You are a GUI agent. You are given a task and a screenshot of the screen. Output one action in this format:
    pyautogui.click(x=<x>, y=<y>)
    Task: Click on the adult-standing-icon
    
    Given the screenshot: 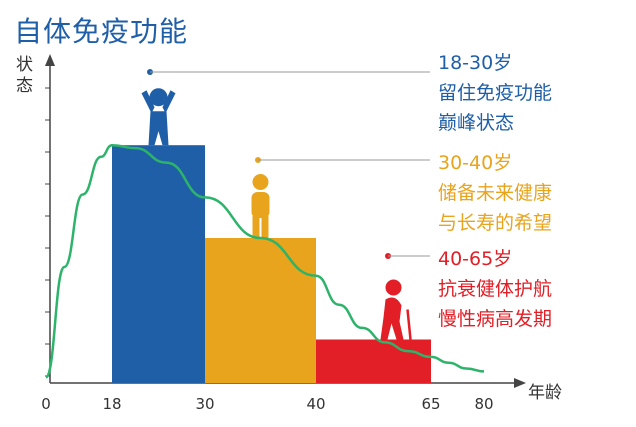 What is the action you would take?
    pyautogui.click(x=260, y=206)
    